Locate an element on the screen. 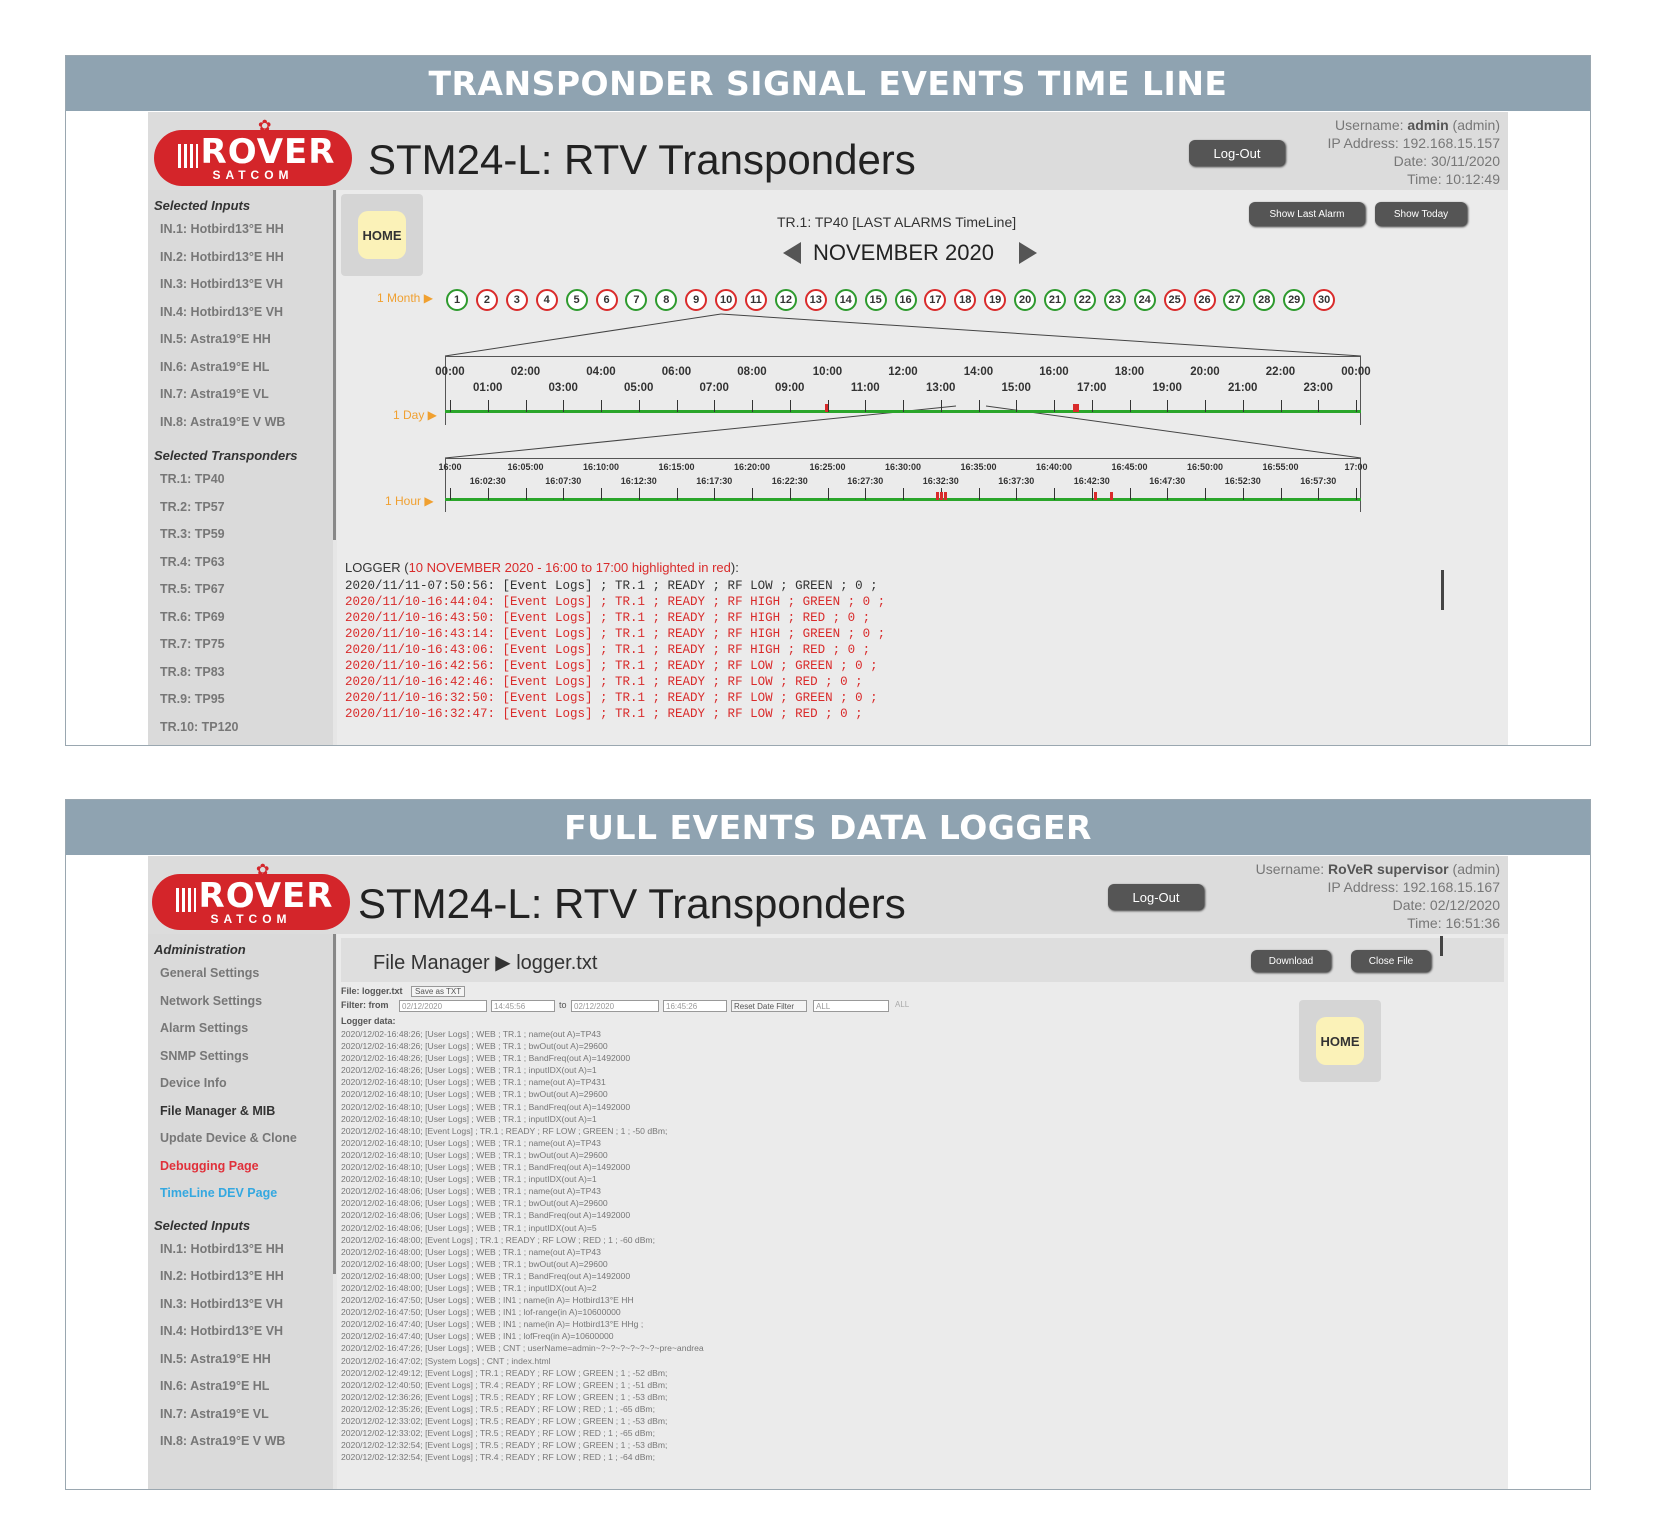 The height and width of the screenshot is (1521, 1654). next-month-arrow is located at coordinates (1028, 253).